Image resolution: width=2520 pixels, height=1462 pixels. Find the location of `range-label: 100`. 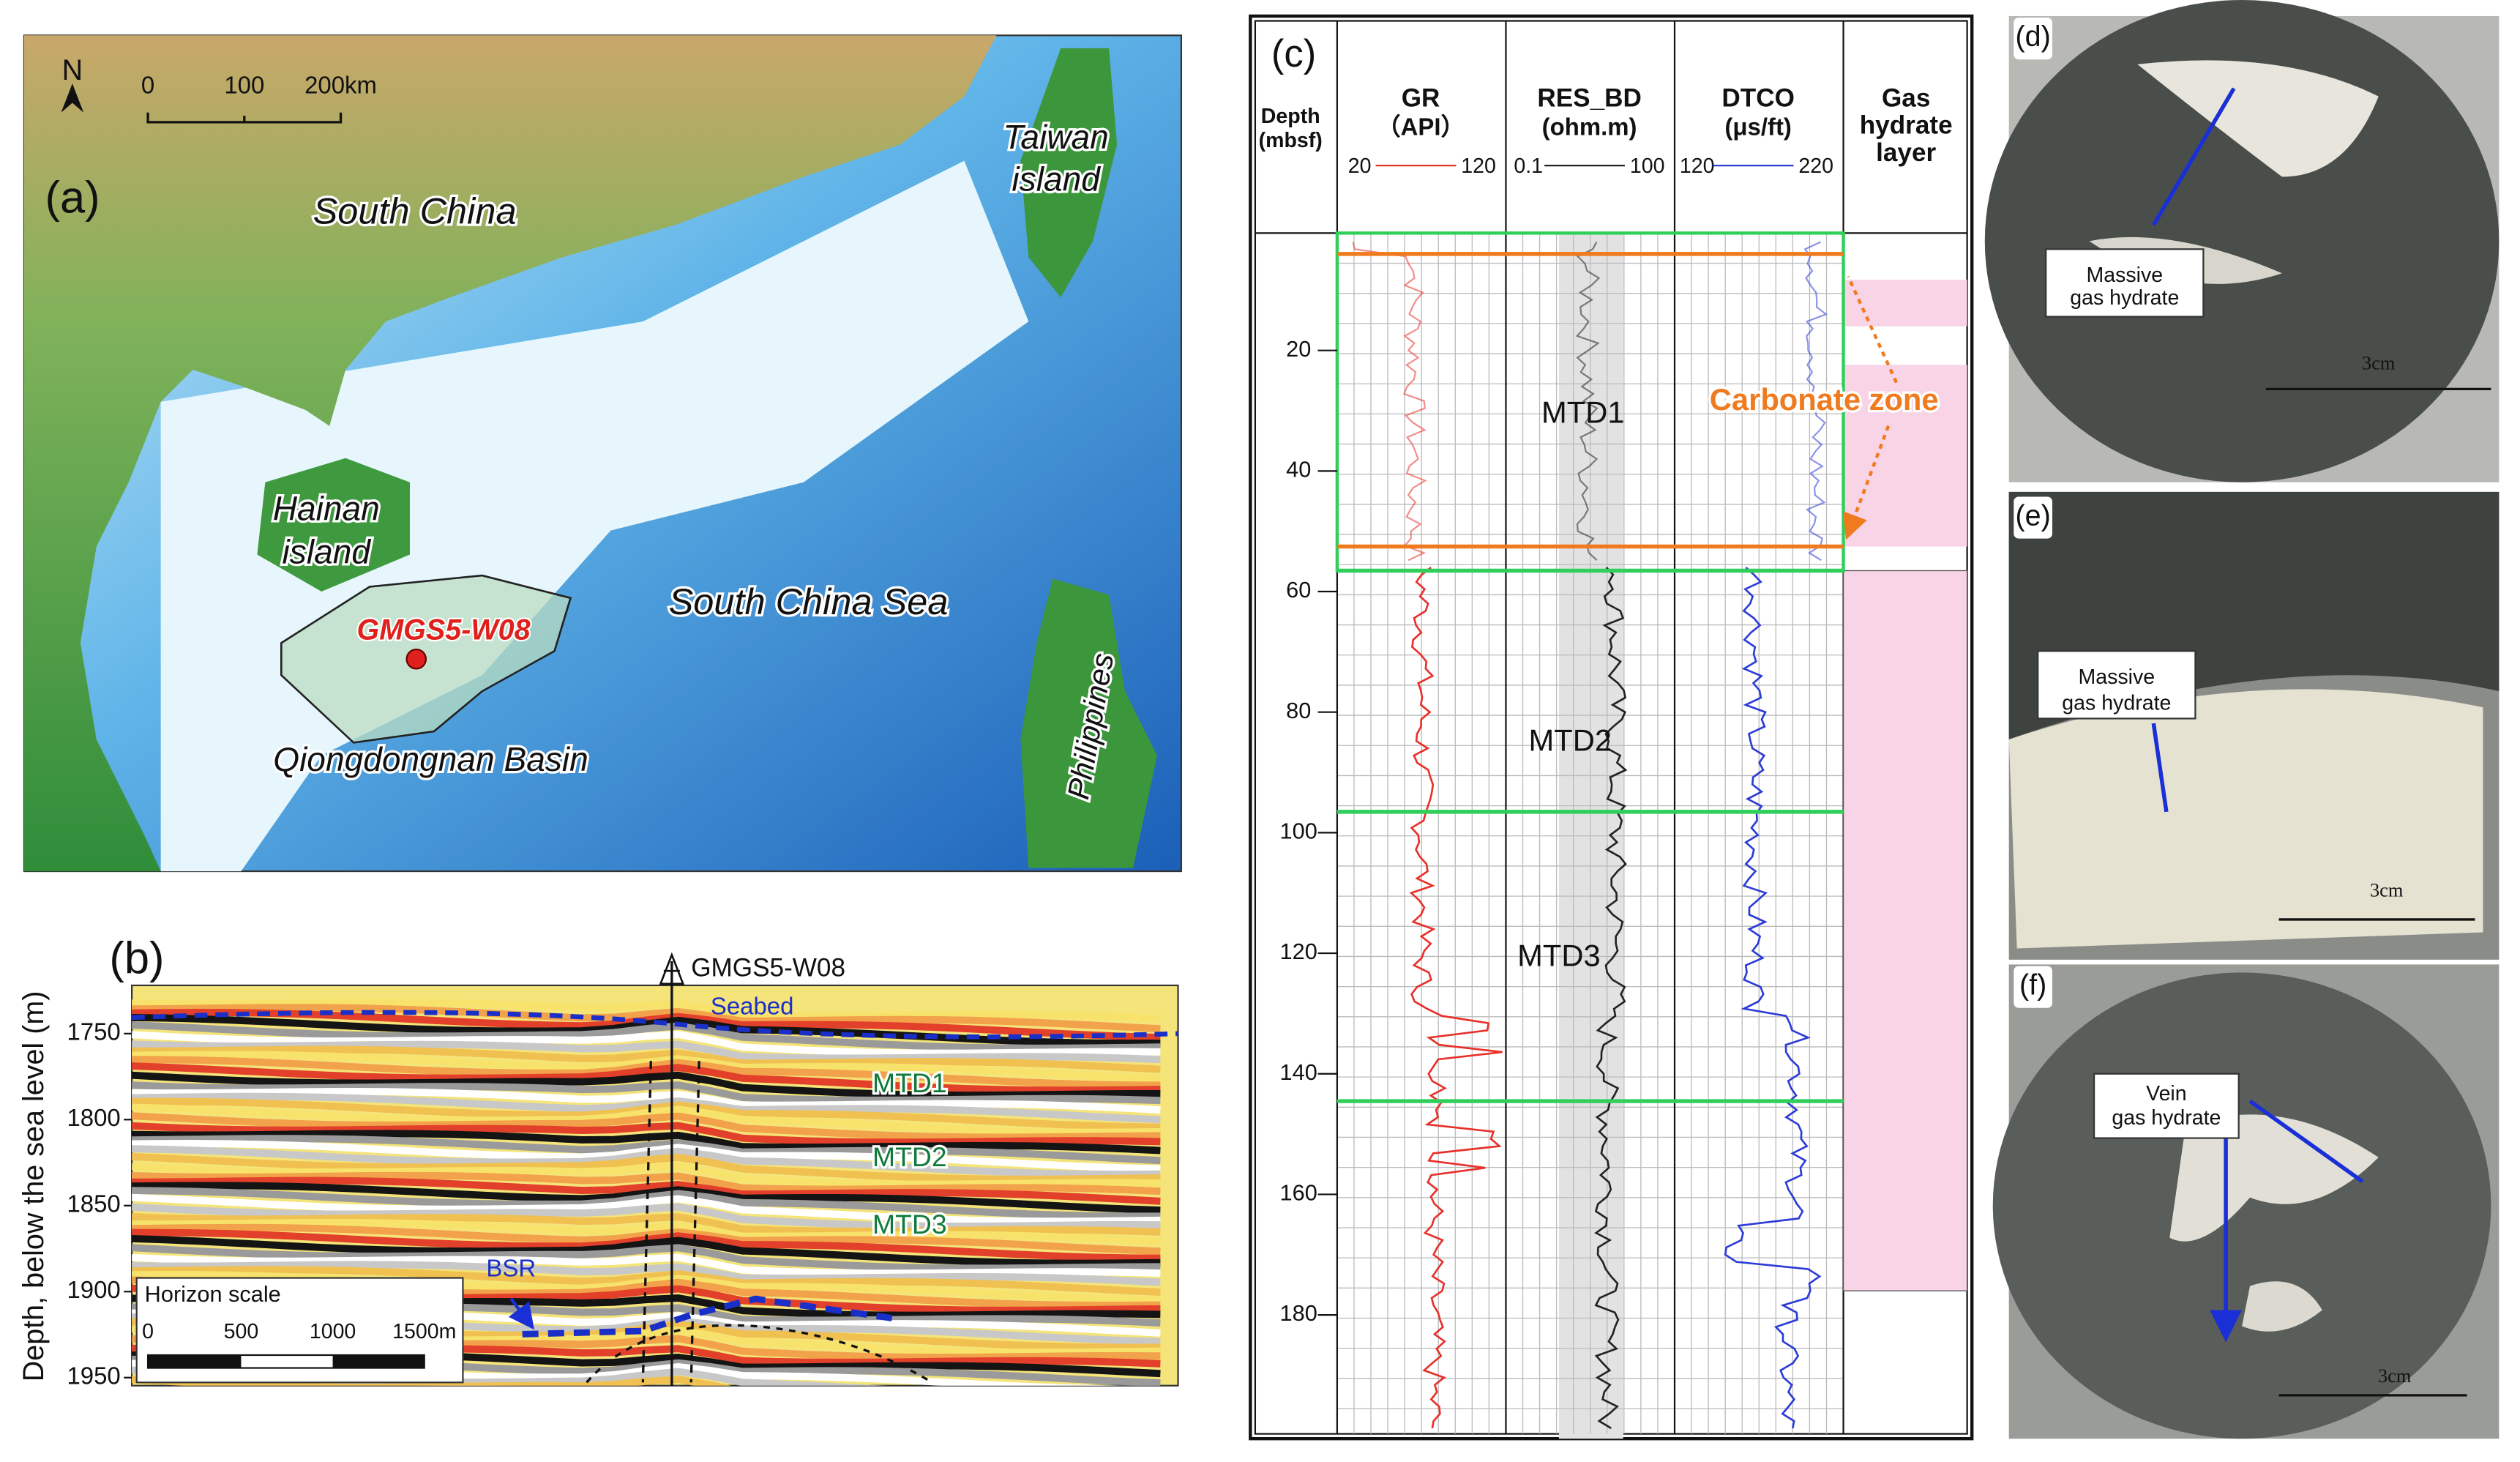

range-label: 100 is located at coordinates (1648, 166).